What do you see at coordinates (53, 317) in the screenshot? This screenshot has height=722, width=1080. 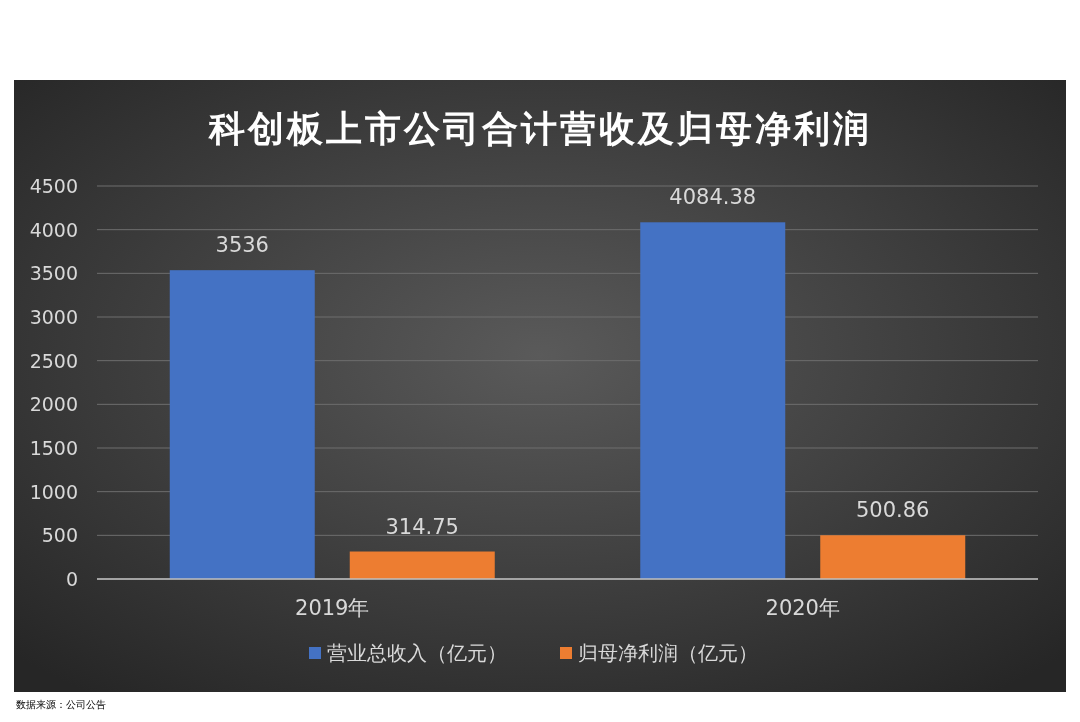 I see `y-tick-label: 3000` at bounding box center [53, 317].